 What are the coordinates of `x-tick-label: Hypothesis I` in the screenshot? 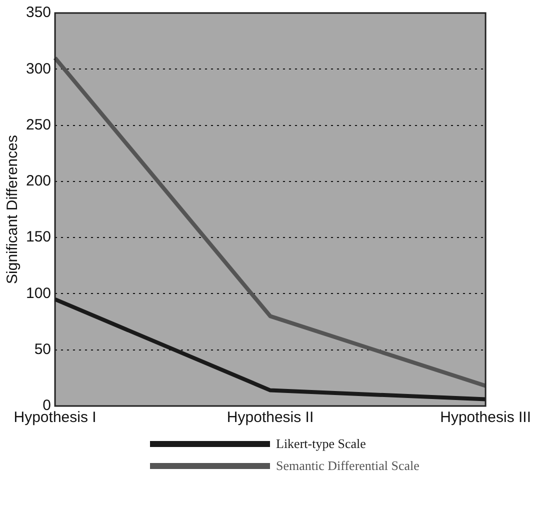 It's located at (55, 417).